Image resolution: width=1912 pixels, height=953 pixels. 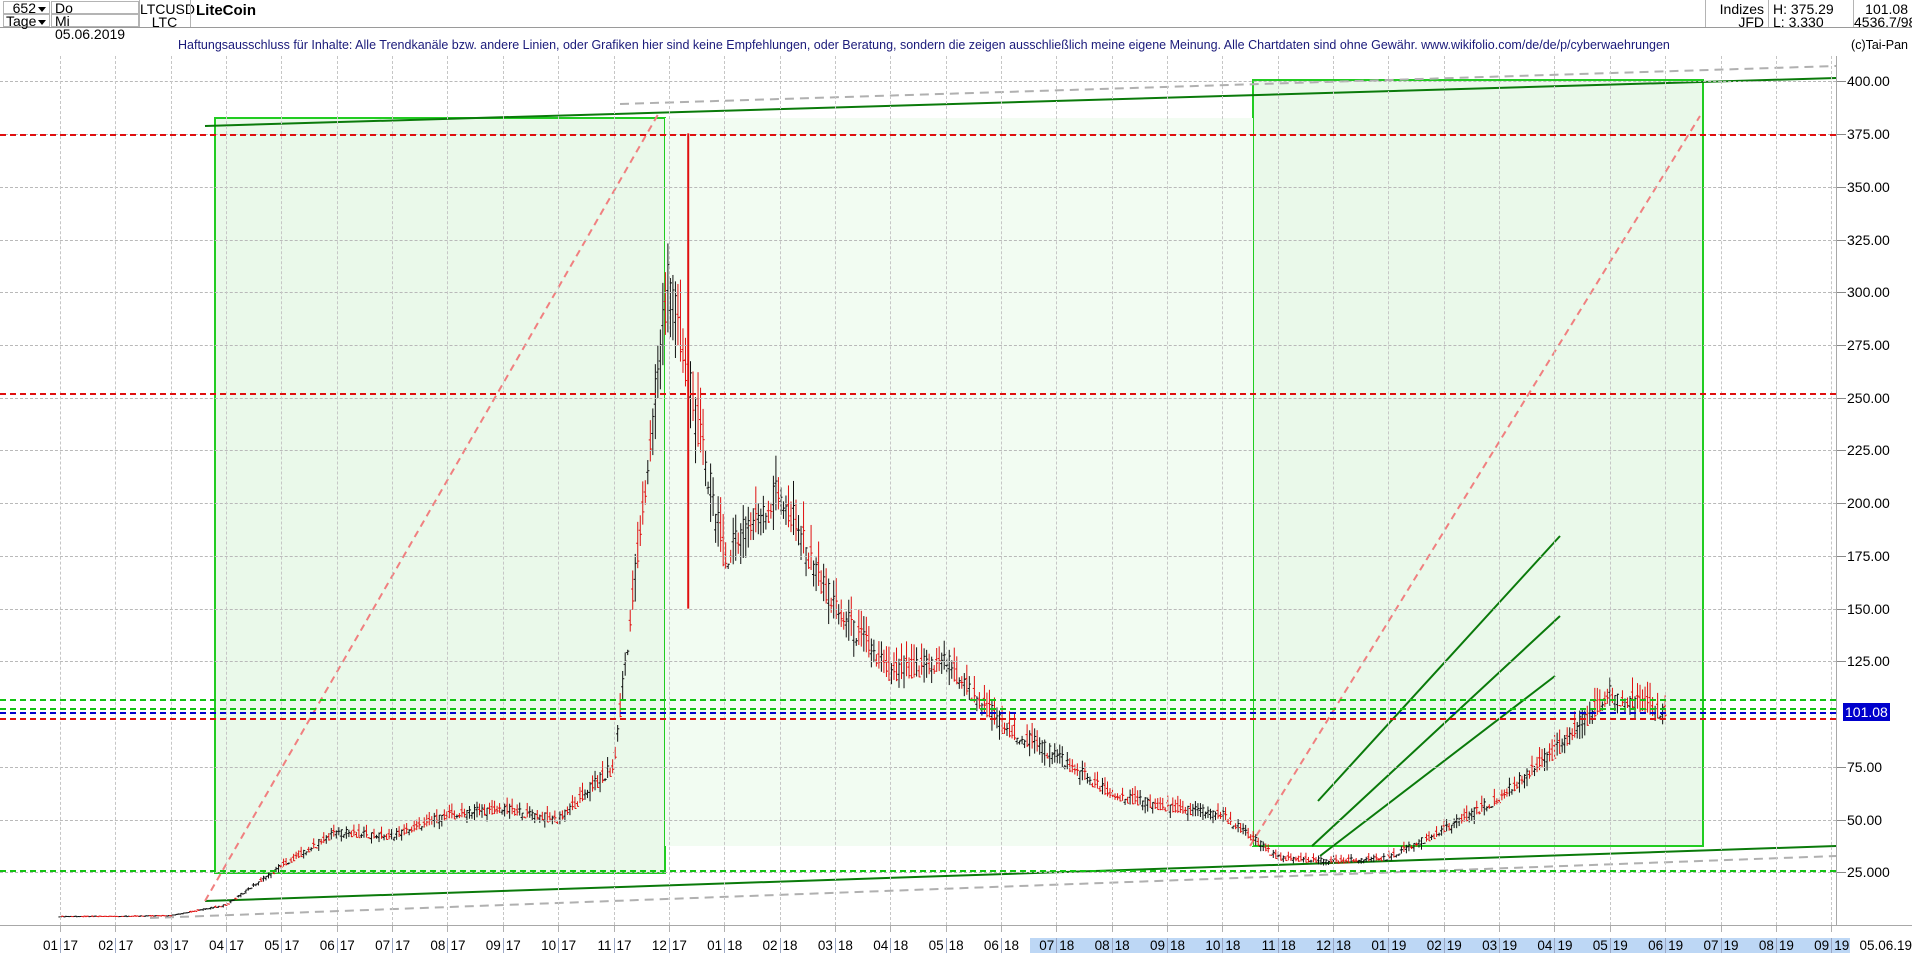 What do you see at coordinates (1868, 292) in the screenshot?
I see `price-axis-label: 300.00` at bounding box center [1868, 292].